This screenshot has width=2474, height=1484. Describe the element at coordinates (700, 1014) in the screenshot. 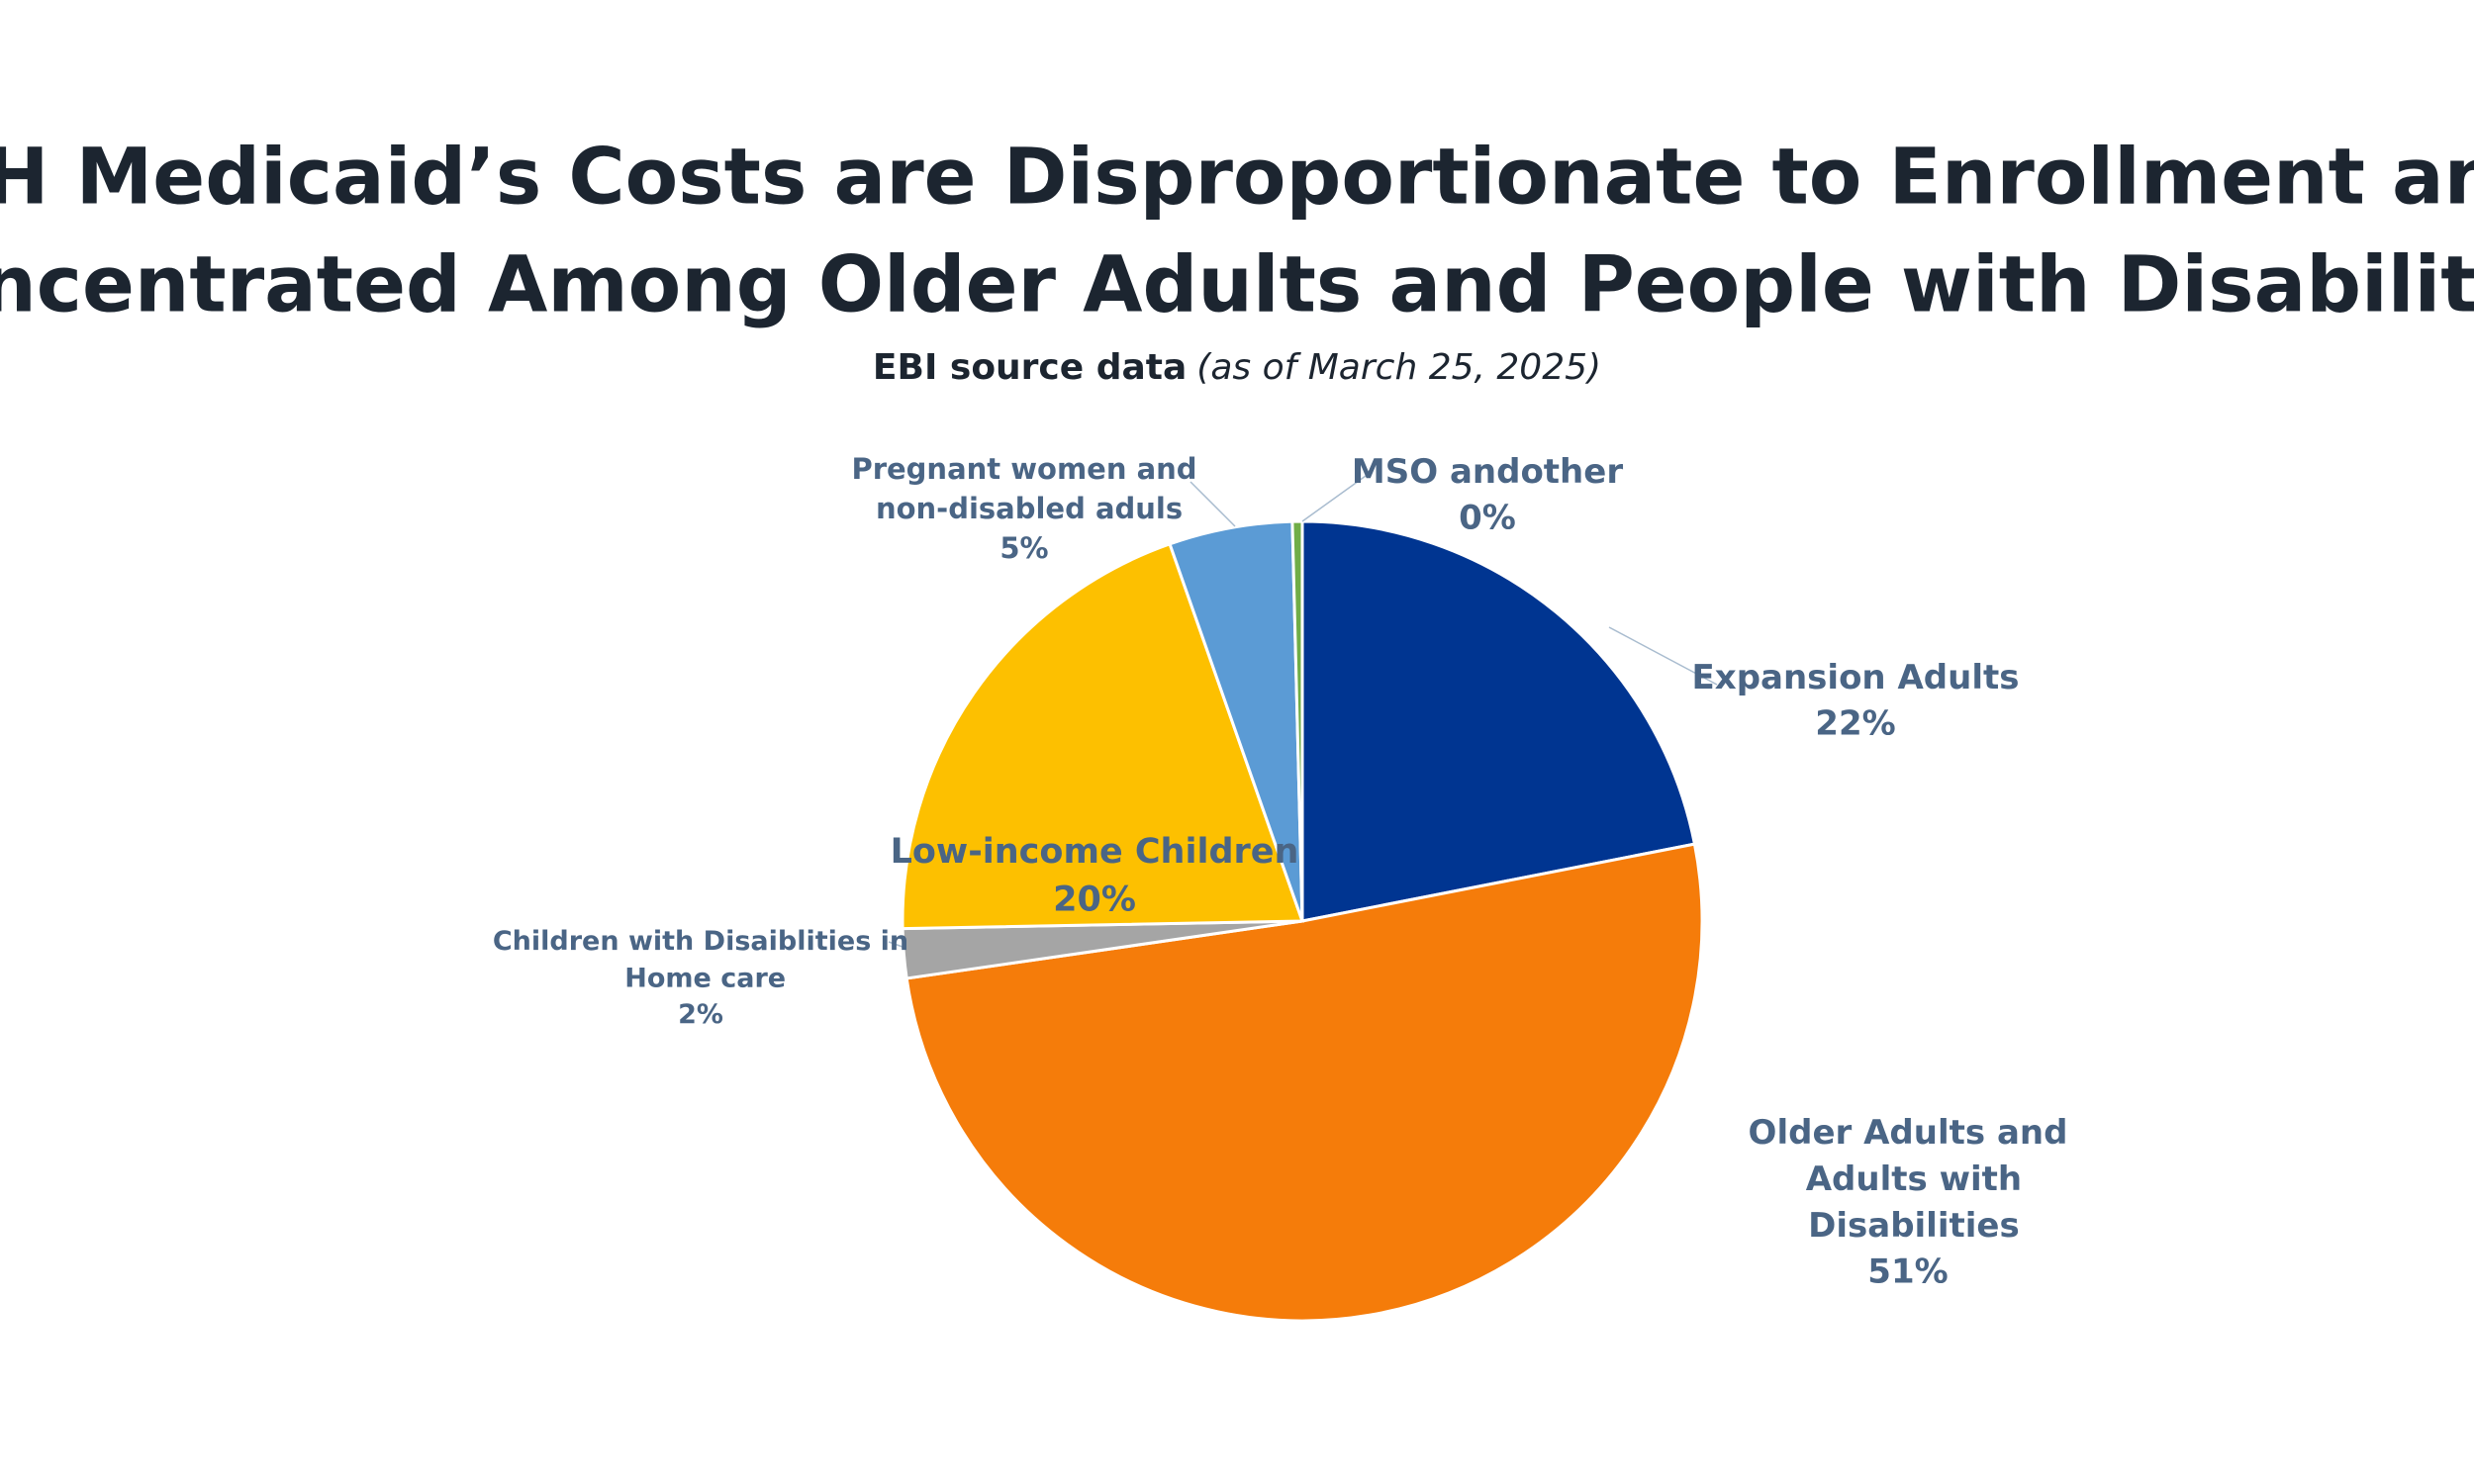

I see `slice-value-label: 2%` at that location.